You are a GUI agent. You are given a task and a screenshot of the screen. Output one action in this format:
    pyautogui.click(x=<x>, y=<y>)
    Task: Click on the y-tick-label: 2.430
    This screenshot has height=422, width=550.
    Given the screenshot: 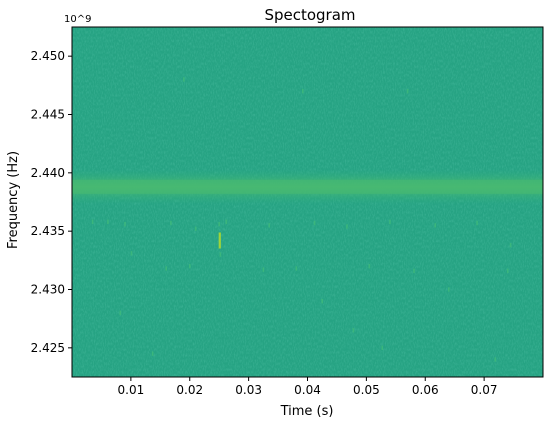 What is the action you would take?
    pyautogui.click(x=48, y=290)
    